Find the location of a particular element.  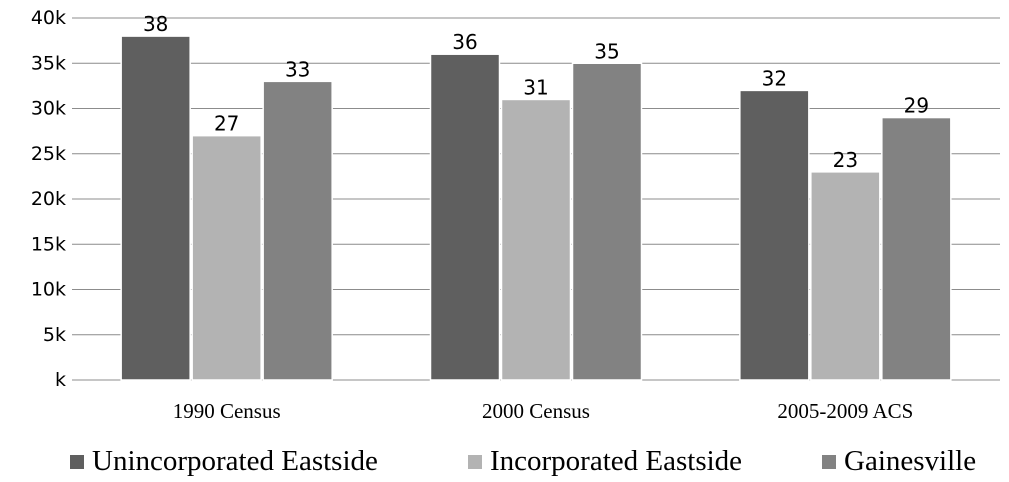

y-tick-label: 5k is located at coordinates (54, 335).